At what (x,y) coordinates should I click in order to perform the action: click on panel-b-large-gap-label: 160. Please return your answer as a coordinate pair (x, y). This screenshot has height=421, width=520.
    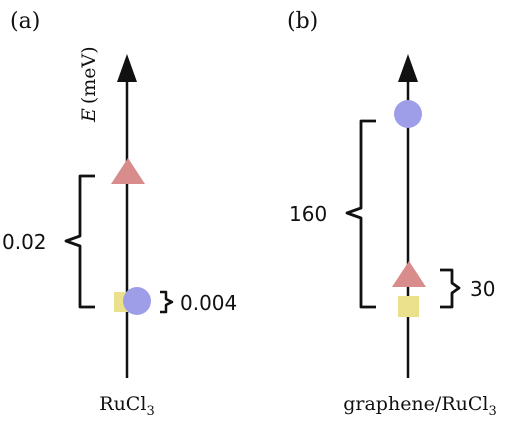
    Looking at the image, I should click on (308, 214).